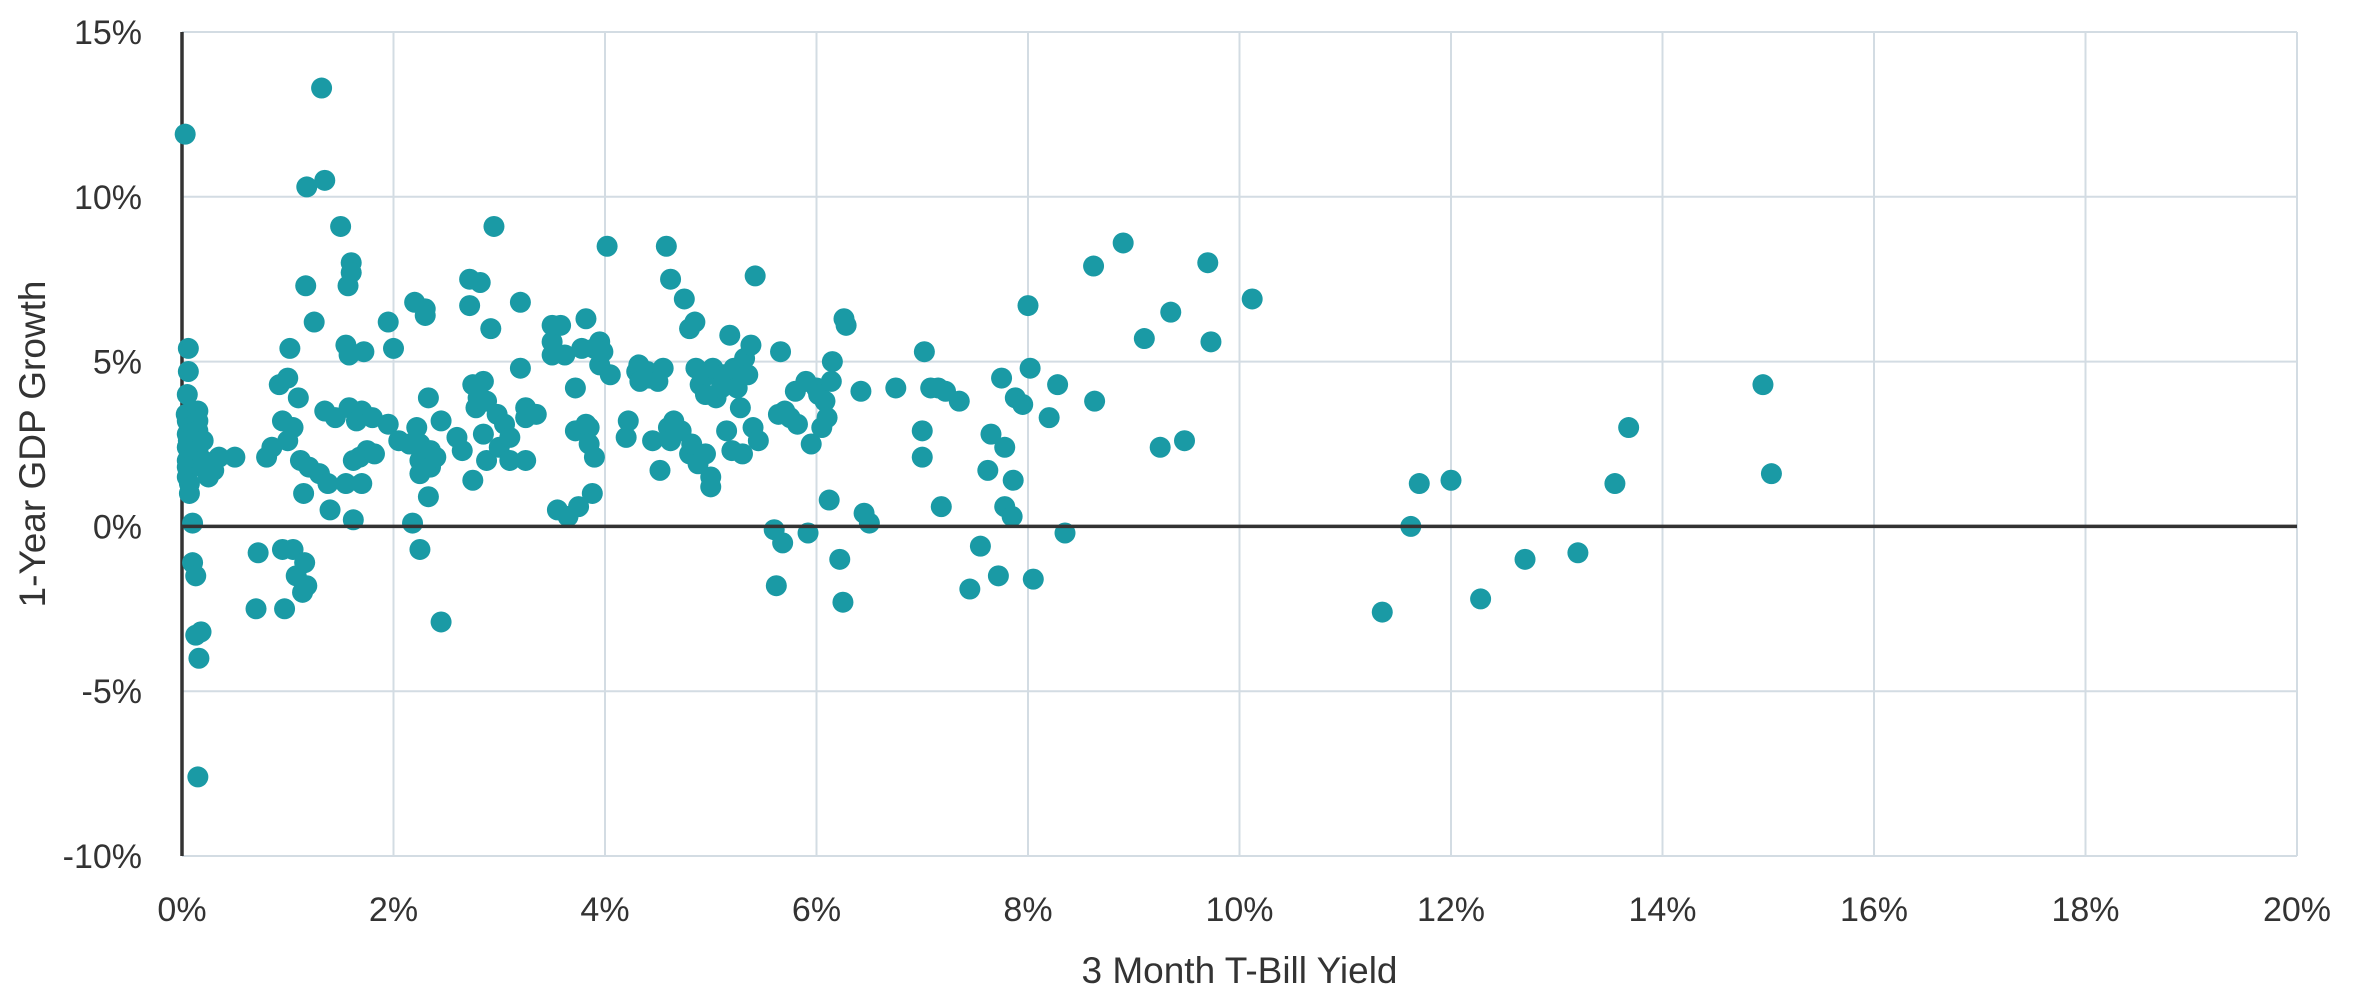  Describe the element at coordinates (1239, 970) in the screenshot. I see `x-axis-title: 3 Month T-Bill Yield` at that location.